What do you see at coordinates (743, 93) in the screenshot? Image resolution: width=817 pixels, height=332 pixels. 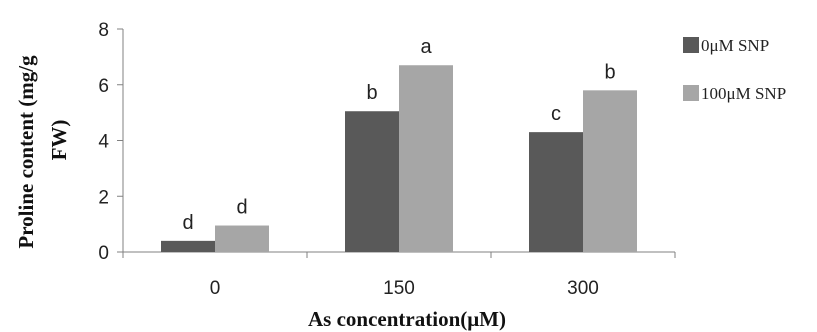 I see `legend-label: 100μM SNP` at bounding box center [743, 93].